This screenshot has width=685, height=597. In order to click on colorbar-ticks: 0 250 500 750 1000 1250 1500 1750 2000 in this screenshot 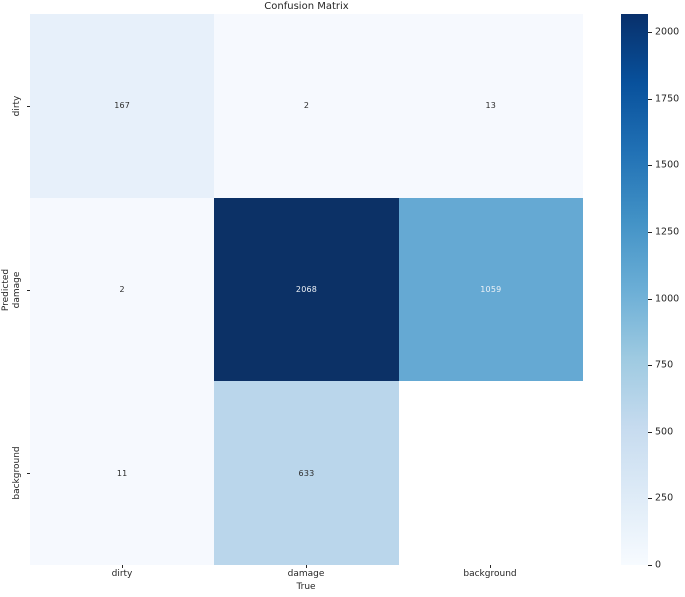, I will do `click(666, 292)`.